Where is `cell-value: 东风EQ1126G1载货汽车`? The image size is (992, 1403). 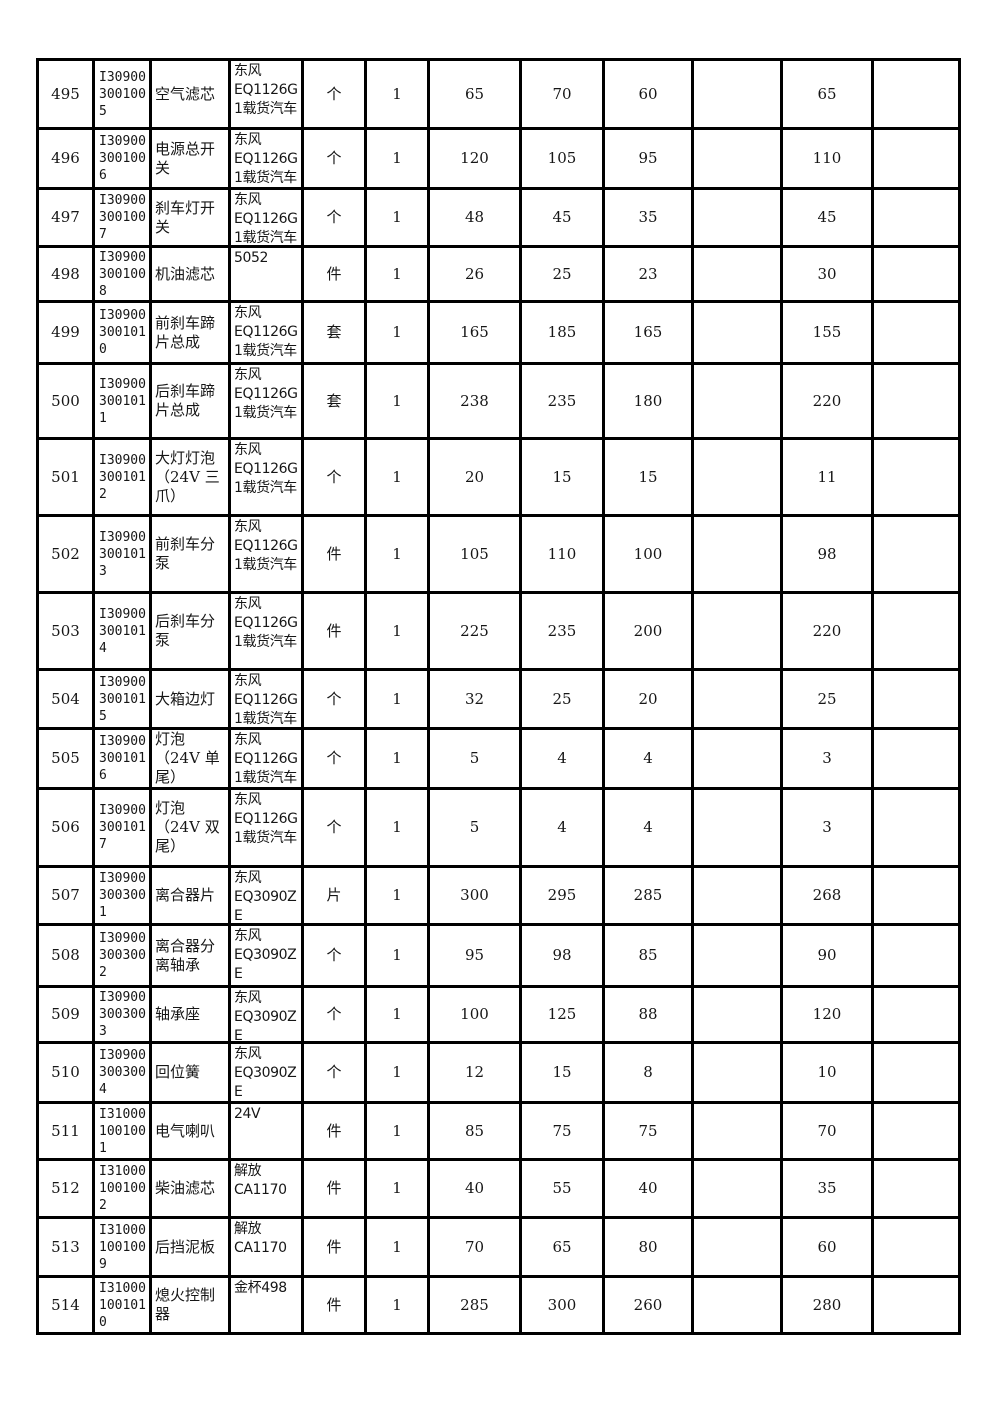
cell-value: 东风EQ1126G1载货汽车 is located at coordinates (266, 469).